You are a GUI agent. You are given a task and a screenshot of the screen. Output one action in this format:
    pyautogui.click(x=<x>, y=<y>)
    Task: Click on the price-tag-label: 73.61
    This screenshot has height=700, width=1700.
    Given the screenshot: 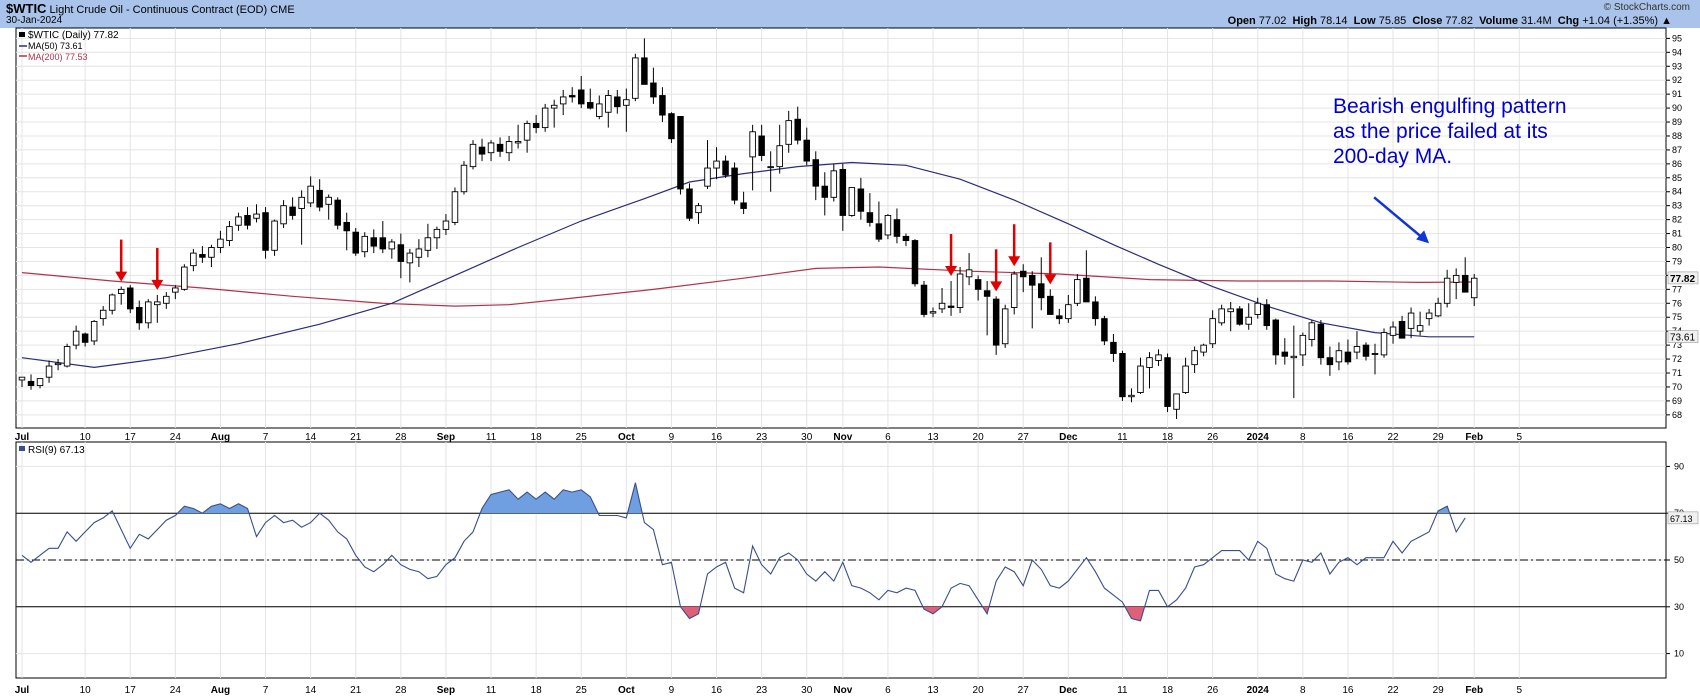 What is the action you would take?
    pyautogui.click(x=1682, y=338)
    